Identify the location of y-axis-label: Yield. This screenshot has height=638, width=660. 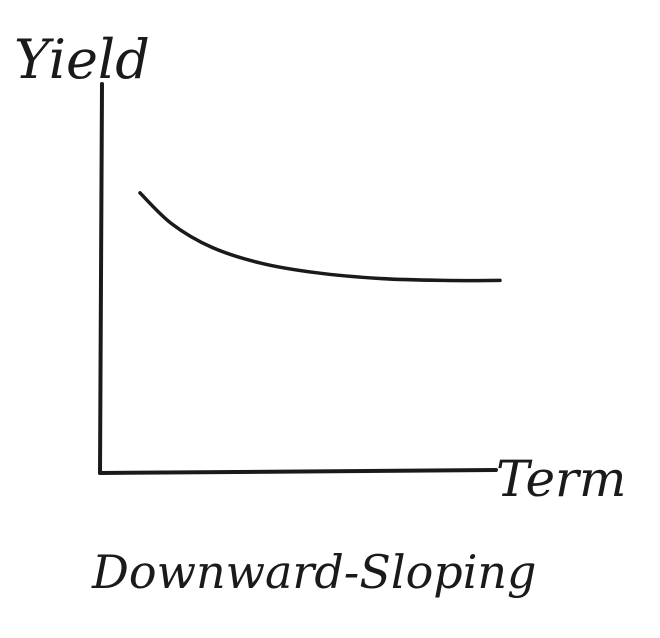
(82, 59).